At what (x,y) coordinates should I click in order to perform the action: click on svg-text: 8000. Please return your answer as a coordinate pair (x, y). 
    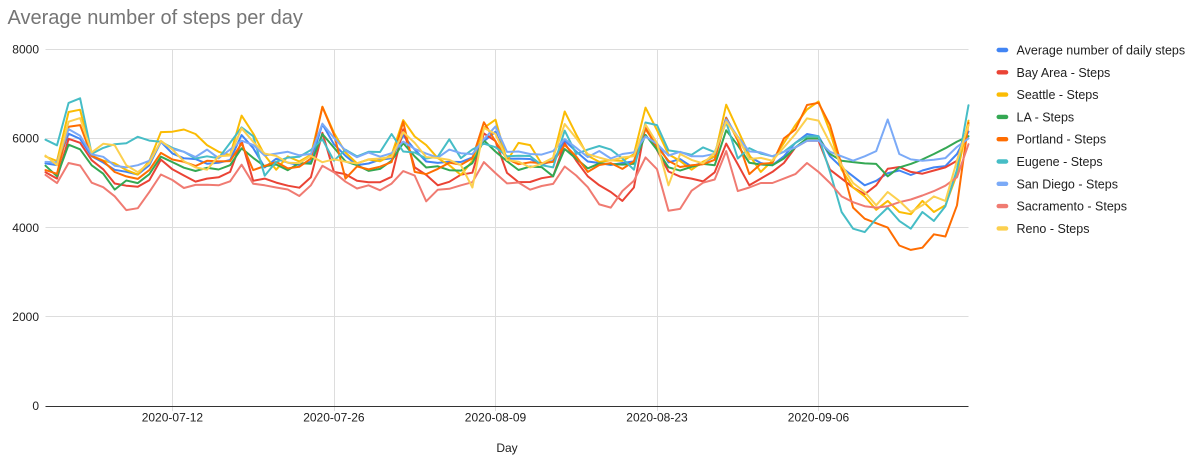
    Looking at the image, I should click on (25, 50).